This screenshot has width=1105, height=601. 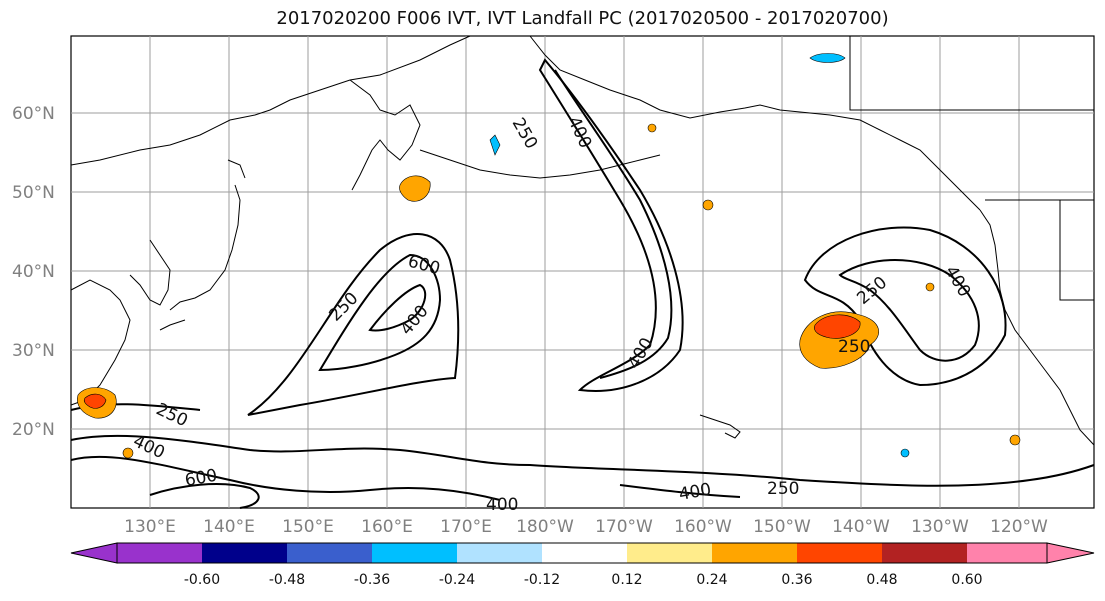 I want to click on lon-label: 130°W, so click(x=940, y=527).